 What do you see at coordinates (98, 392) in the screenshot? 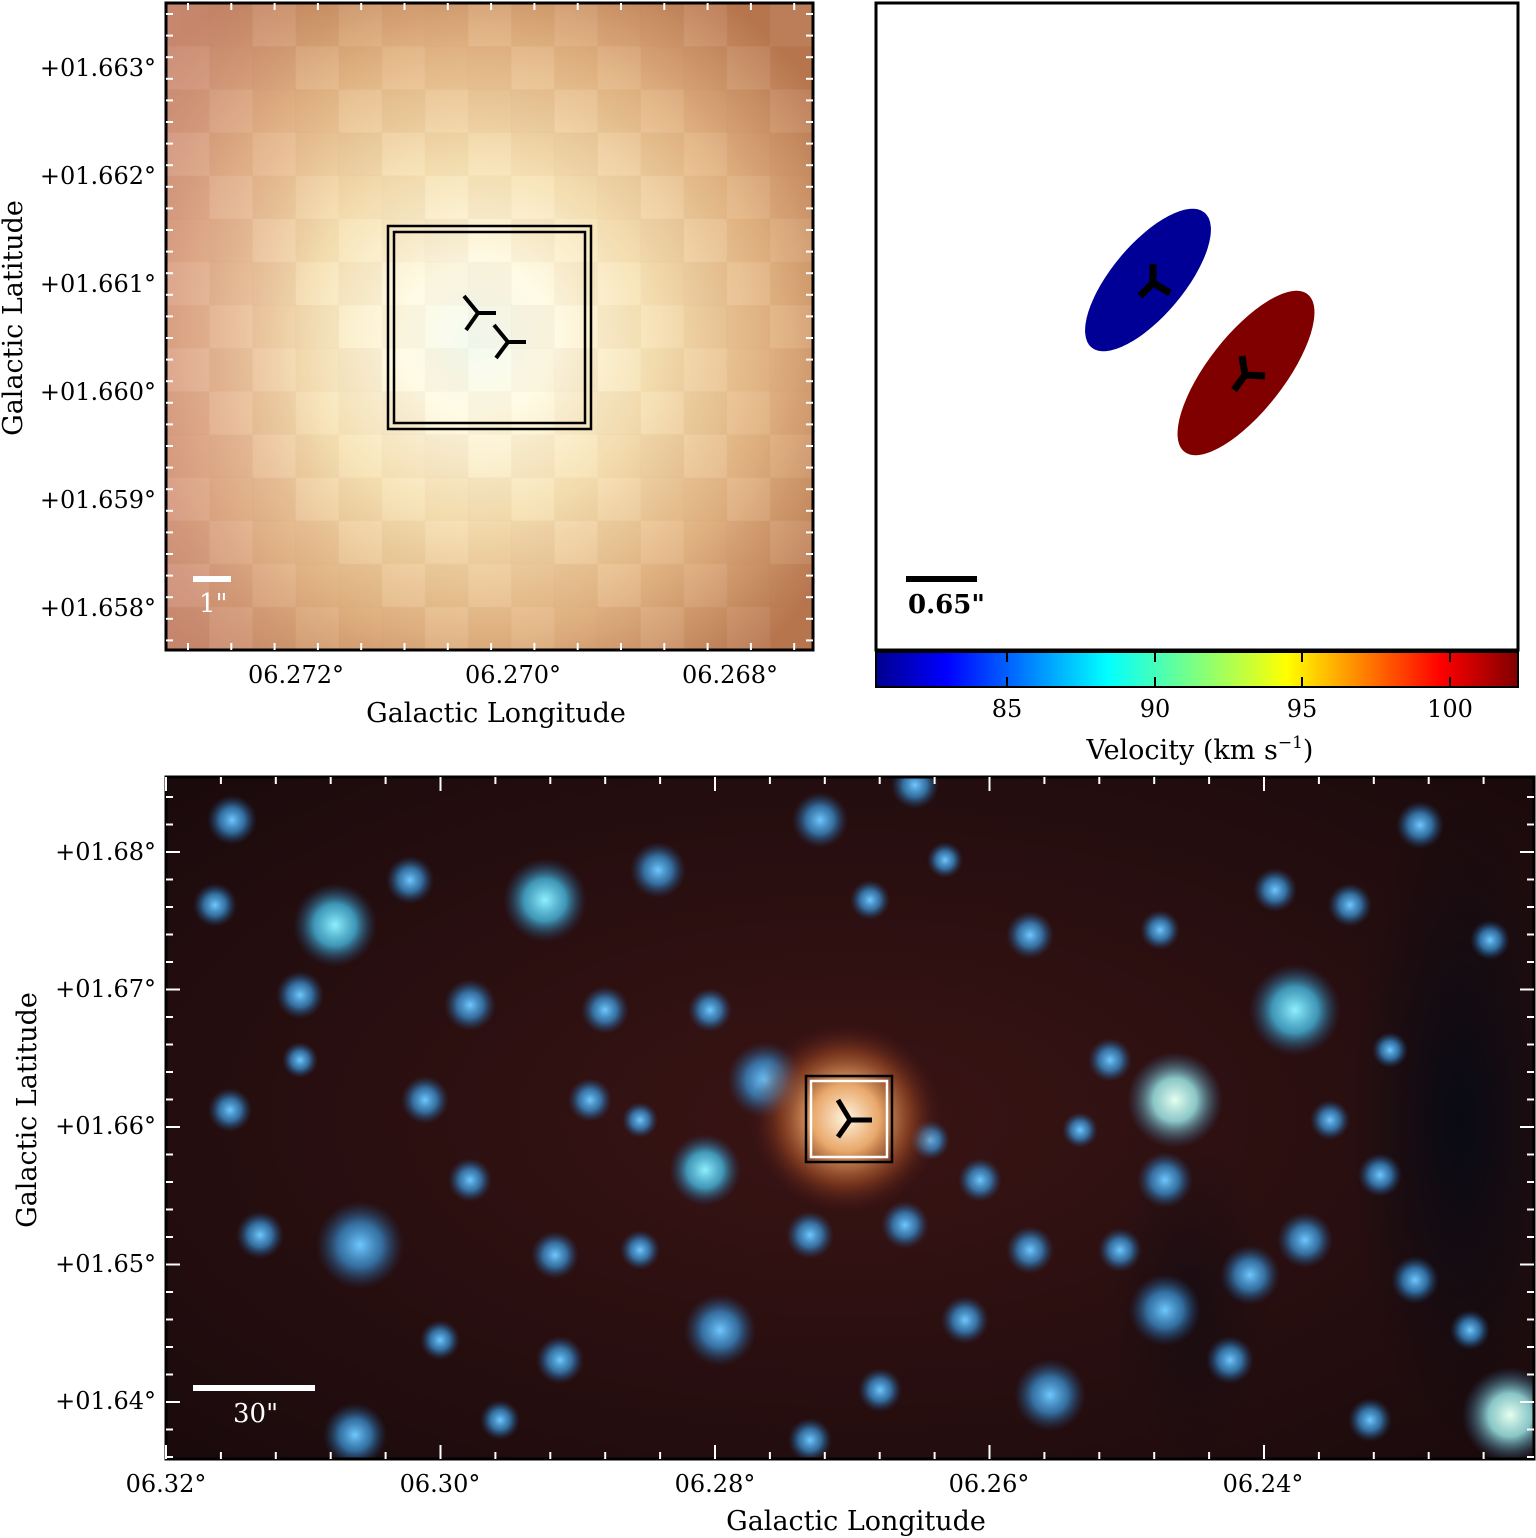
I see `y-tick-label: +01.660°` at bounding box center [98, 392].